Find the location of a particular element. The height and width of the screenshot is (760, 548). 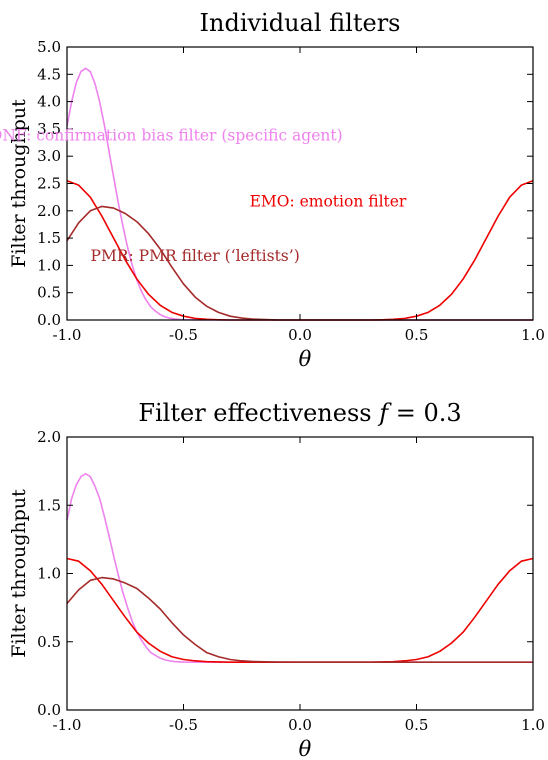

chart-title: Individual filters is located at coordinates (300, 23).